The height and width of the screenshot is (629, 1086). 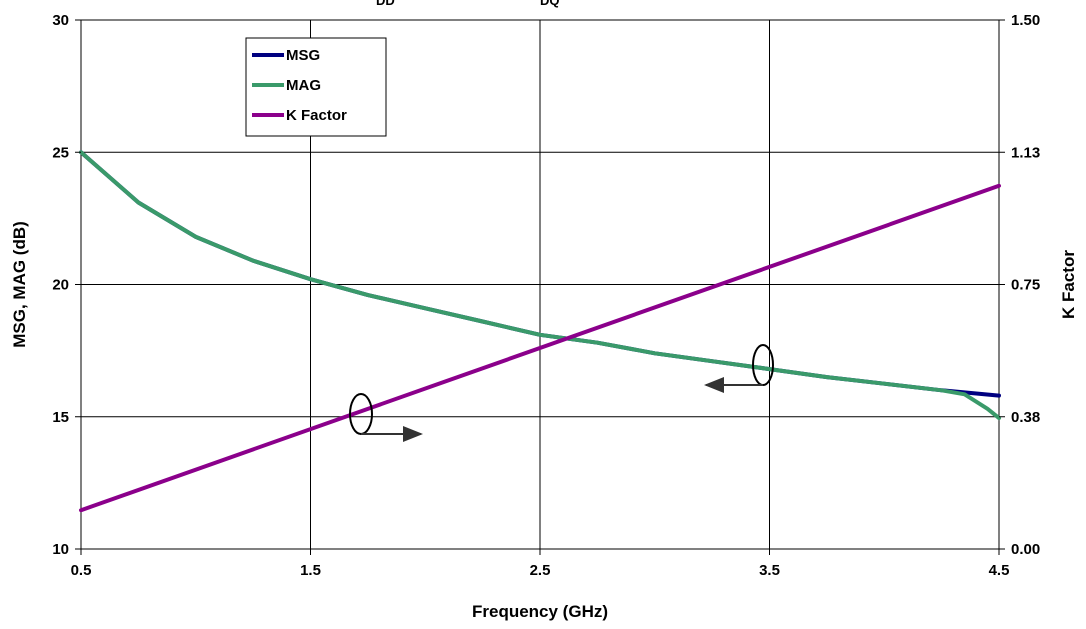 What do you see at coordinates (769, 570) in the screenshot?
I see `x-tick-label: 3.5` at bounding box center [769, 570].